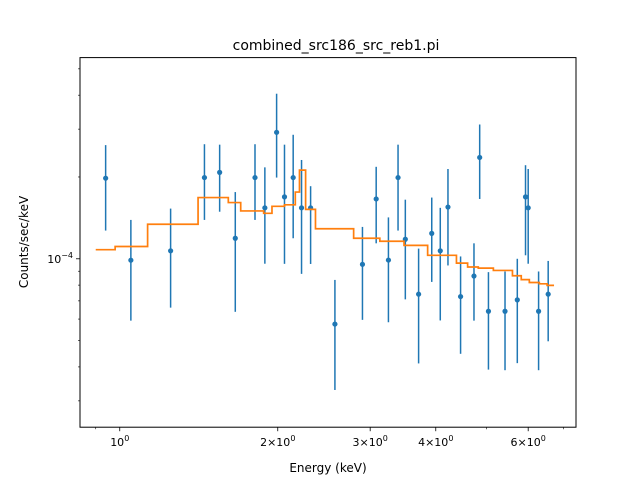 The width and height of the screenshot is (640, 480). Describe the element at coordinates (435, 441) in the screenshot. I see `x-tick-label: 4×100` at that location.